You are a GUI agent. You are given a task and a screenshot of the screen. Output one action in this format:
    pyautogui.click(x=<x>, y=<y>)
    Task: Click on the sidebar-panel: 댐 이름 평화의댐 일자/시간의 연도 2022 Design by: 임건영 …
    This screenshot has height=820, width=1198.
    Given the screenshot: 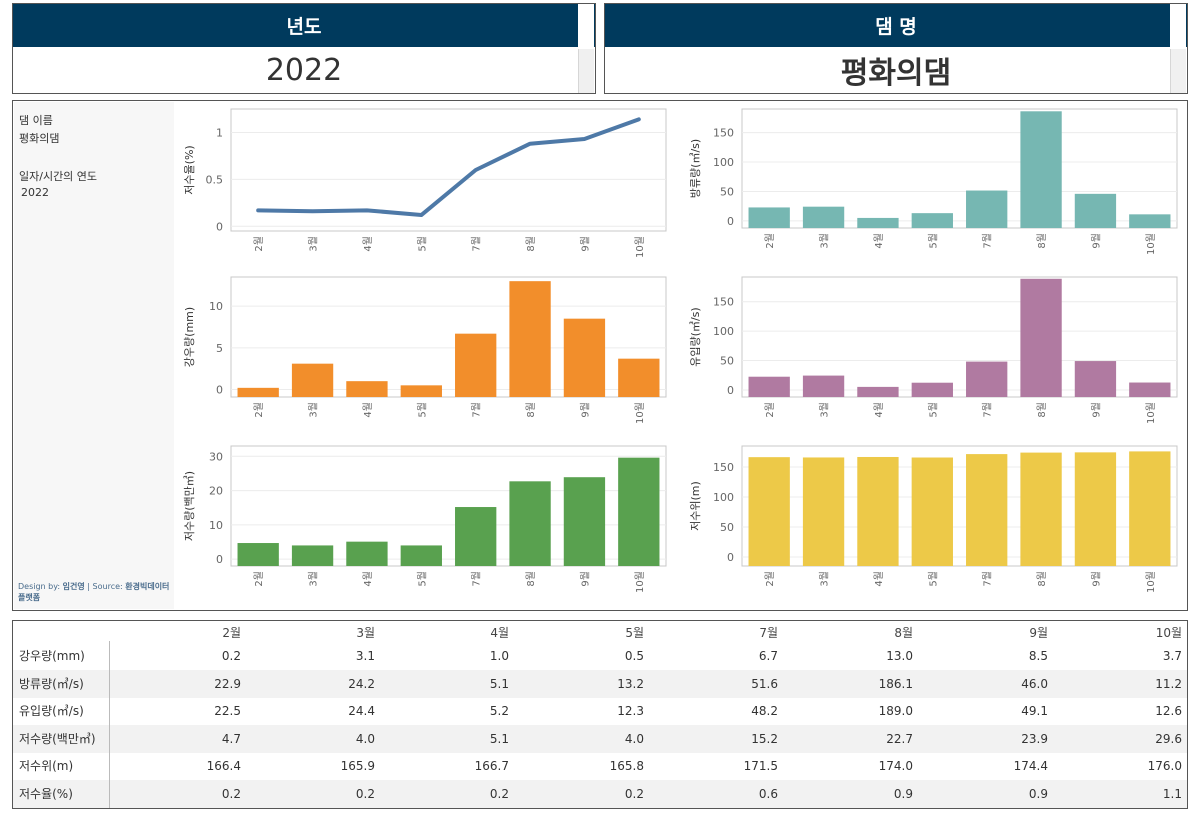 What is the action you would take?
    pyautogui.click(x=94, y=355)
    